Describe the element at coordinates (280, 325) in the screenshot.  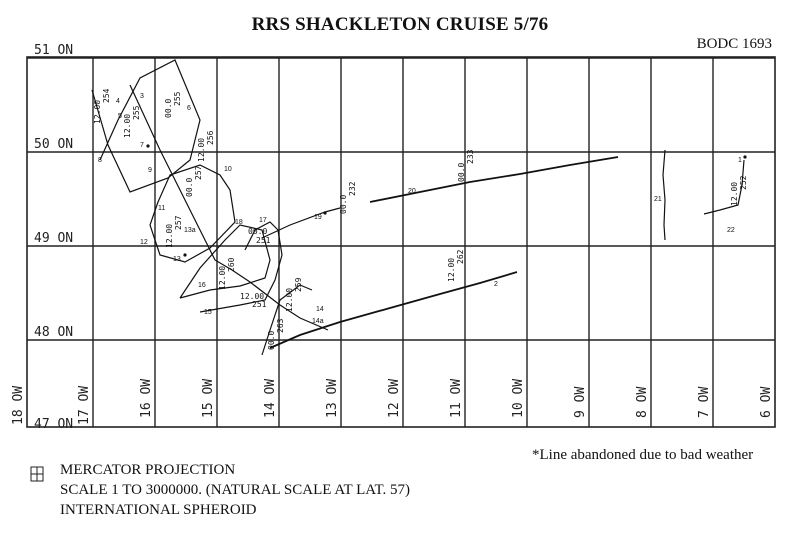
I see `time-label-20: 263` at that location.